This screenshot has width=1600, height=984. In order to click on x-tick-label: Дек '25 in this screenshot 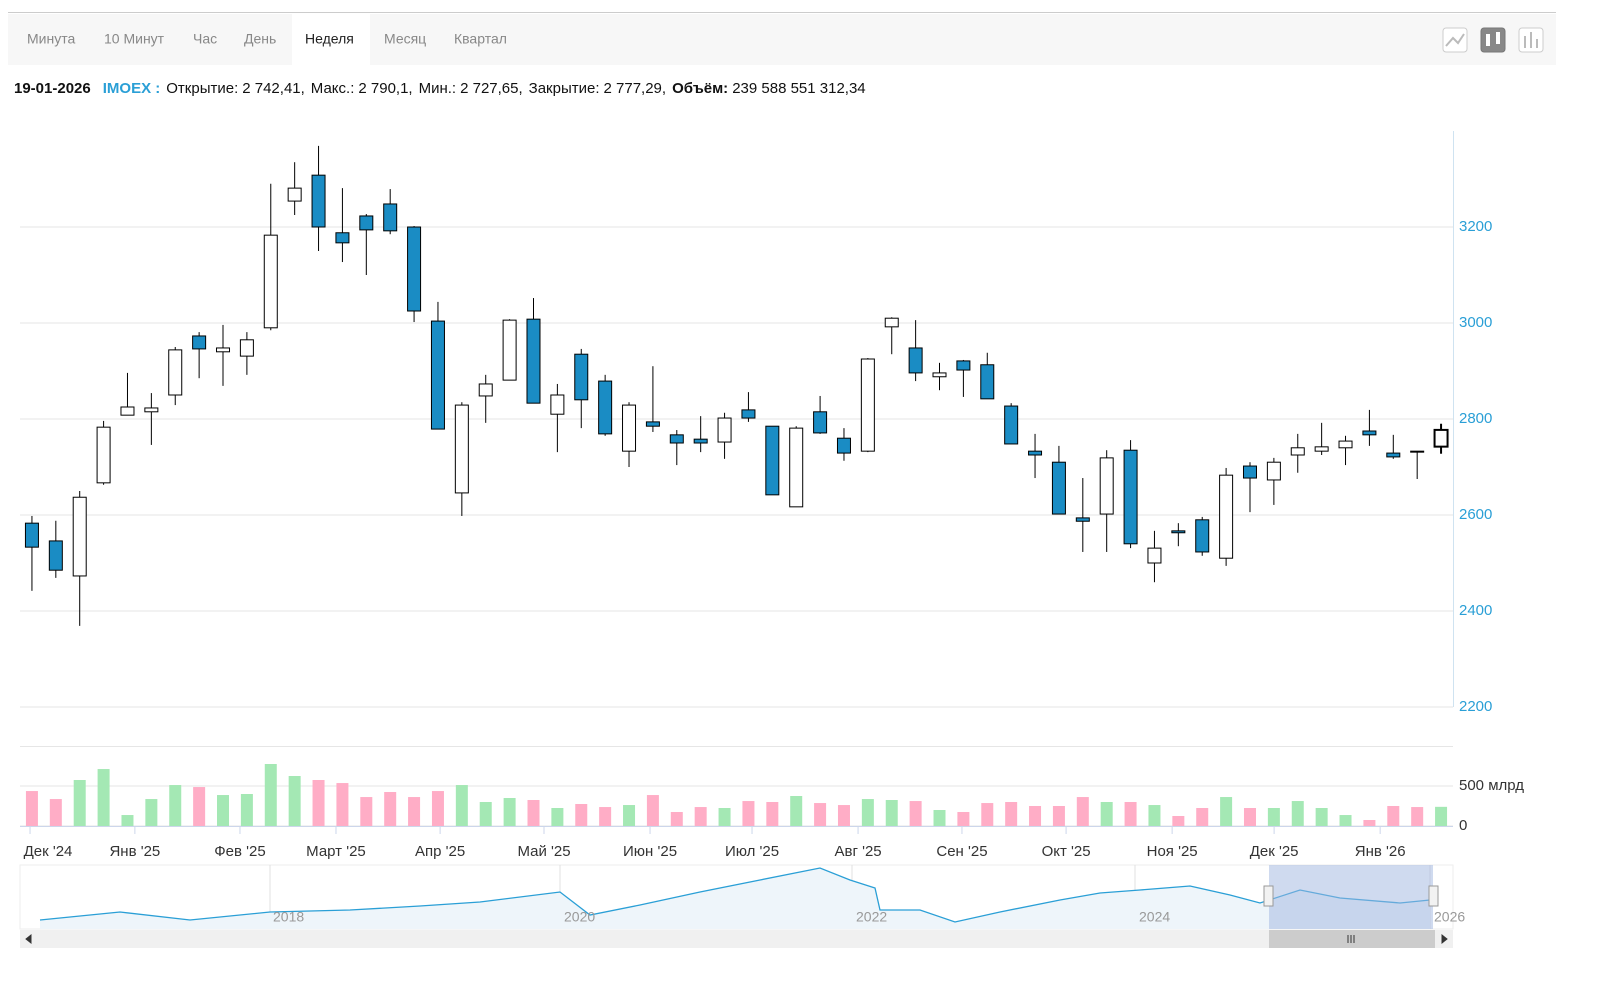, I will do `click(1274, 851)`.